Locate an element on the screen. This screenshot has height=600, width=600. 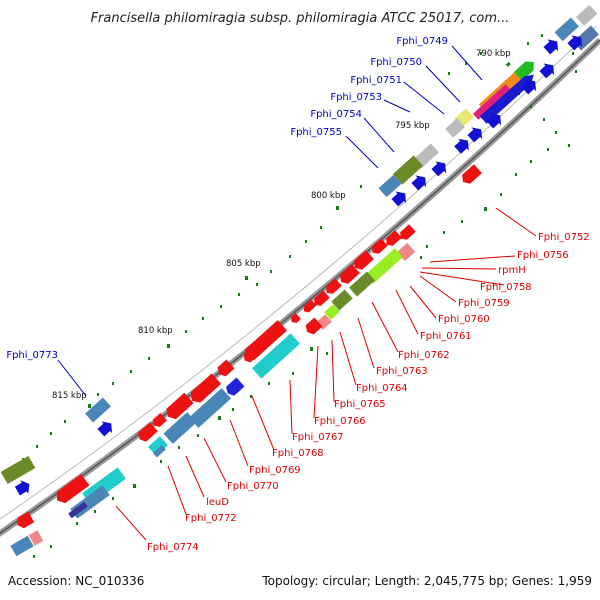
gene-label: Fphi_0773 is located at coordinates (32, 355).